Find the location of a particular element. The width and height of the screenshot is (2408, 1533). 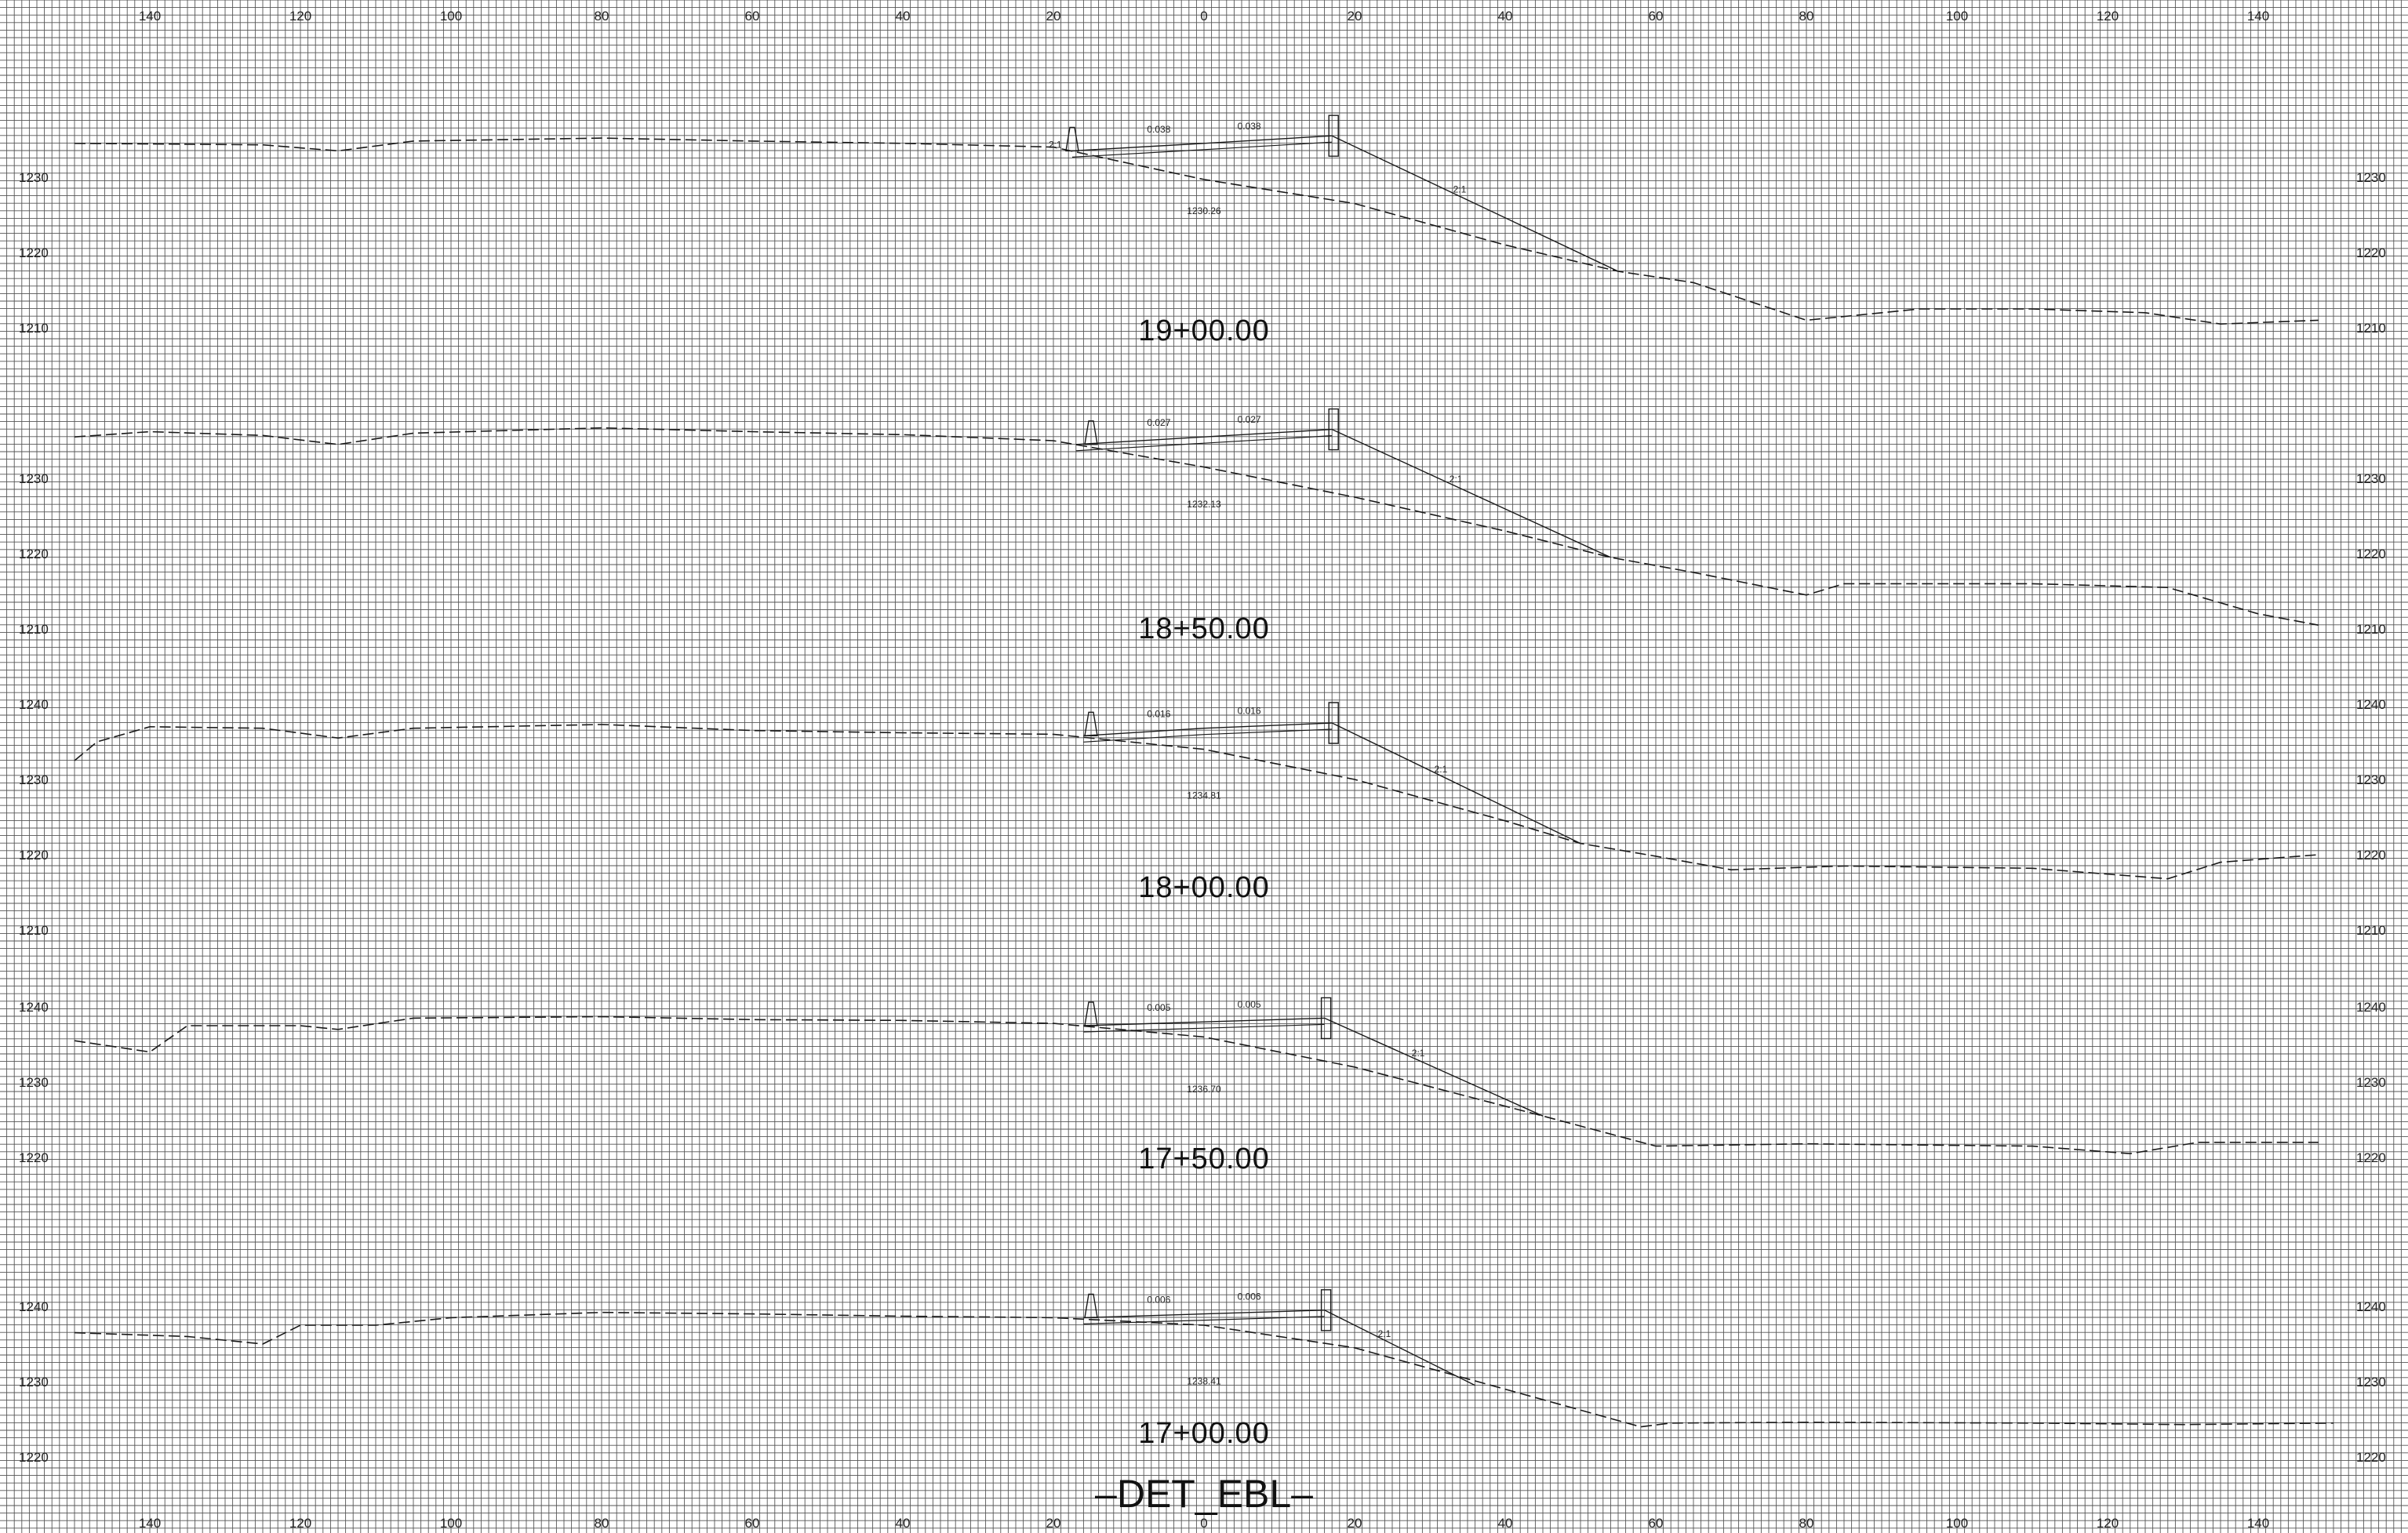

right-cross-slope-label: 0.005 is located at coordinates (1249, 1004).